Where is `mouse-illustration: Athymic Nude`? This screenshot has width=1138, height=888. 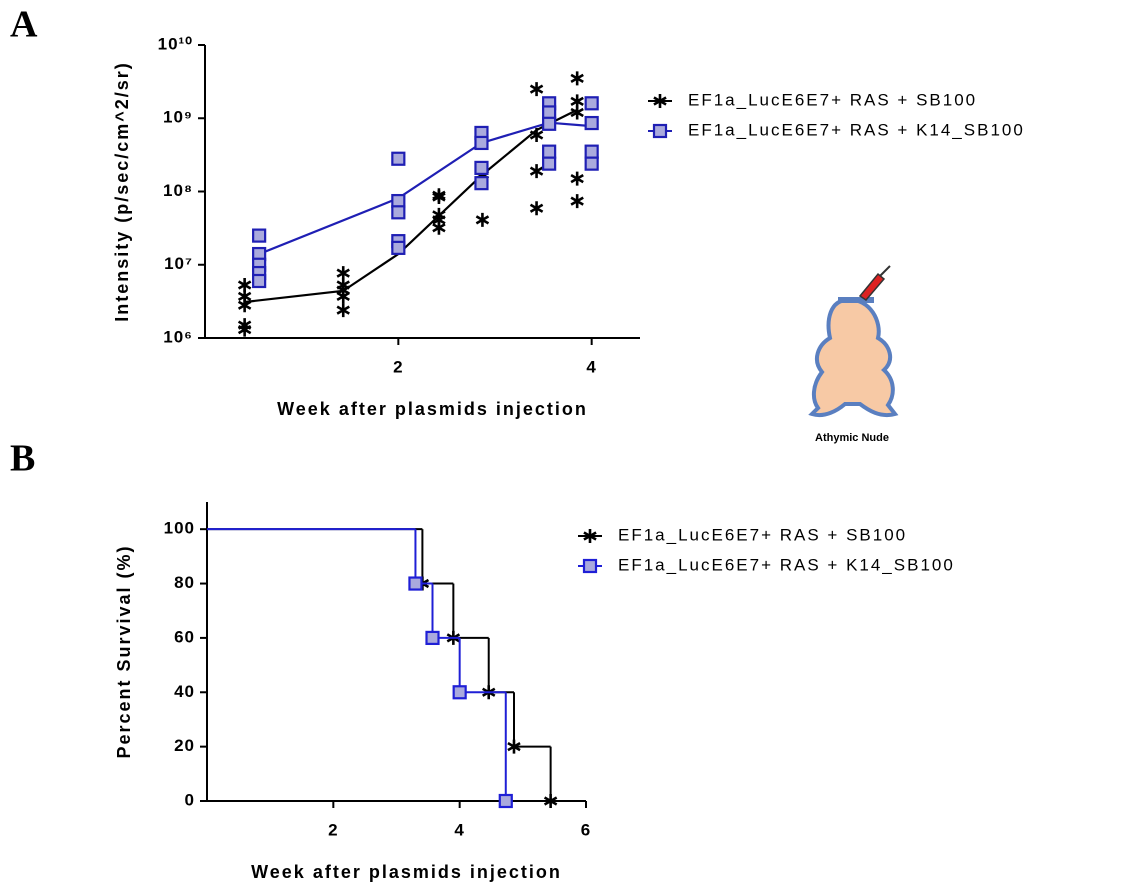
mouse-illustration: Athymic Nude is located at coordinates (853, 354).